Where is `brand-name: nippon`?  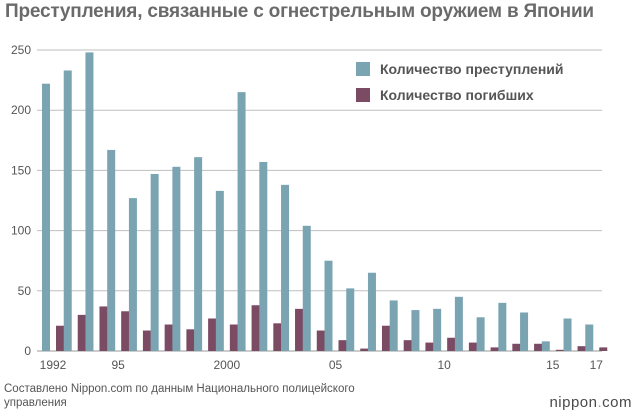
brand-name: nippon is located at coordinates (573, 402).